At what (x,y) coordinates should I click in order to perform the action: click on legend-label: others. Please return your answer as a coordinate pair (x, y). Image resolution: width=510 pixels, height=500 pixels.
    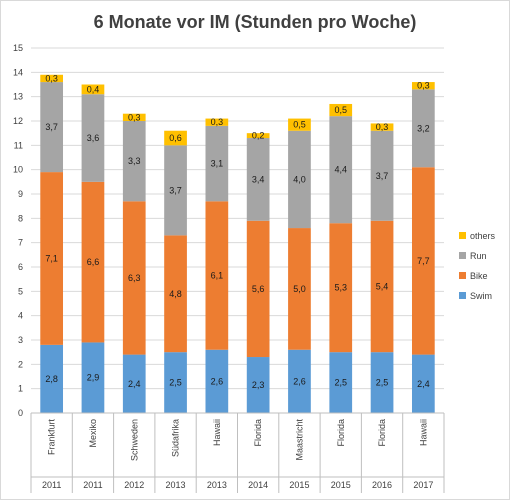
    Looking at the image, I should click on (483, 236).